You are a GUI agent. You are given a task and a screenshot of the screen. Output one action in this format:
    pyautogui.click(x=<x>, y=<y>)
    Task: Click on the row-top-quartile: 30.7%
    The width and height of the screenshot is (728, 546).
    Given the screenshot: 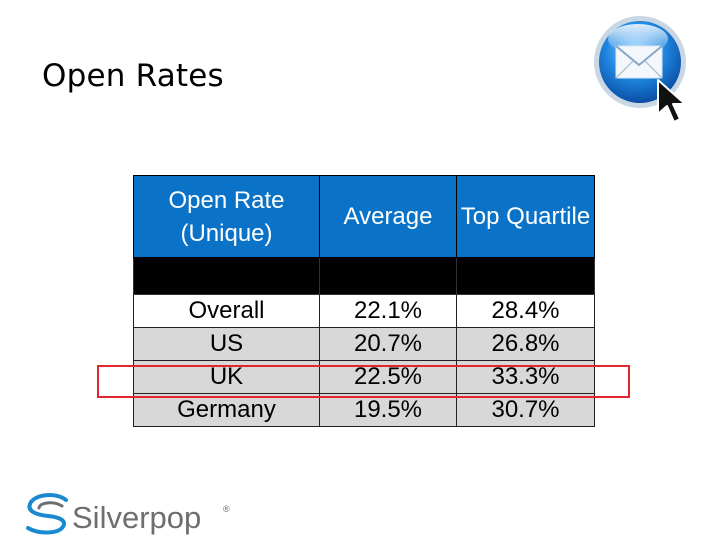 What is the action you would take?
    pyautogui.click(x=525, y=410)
    